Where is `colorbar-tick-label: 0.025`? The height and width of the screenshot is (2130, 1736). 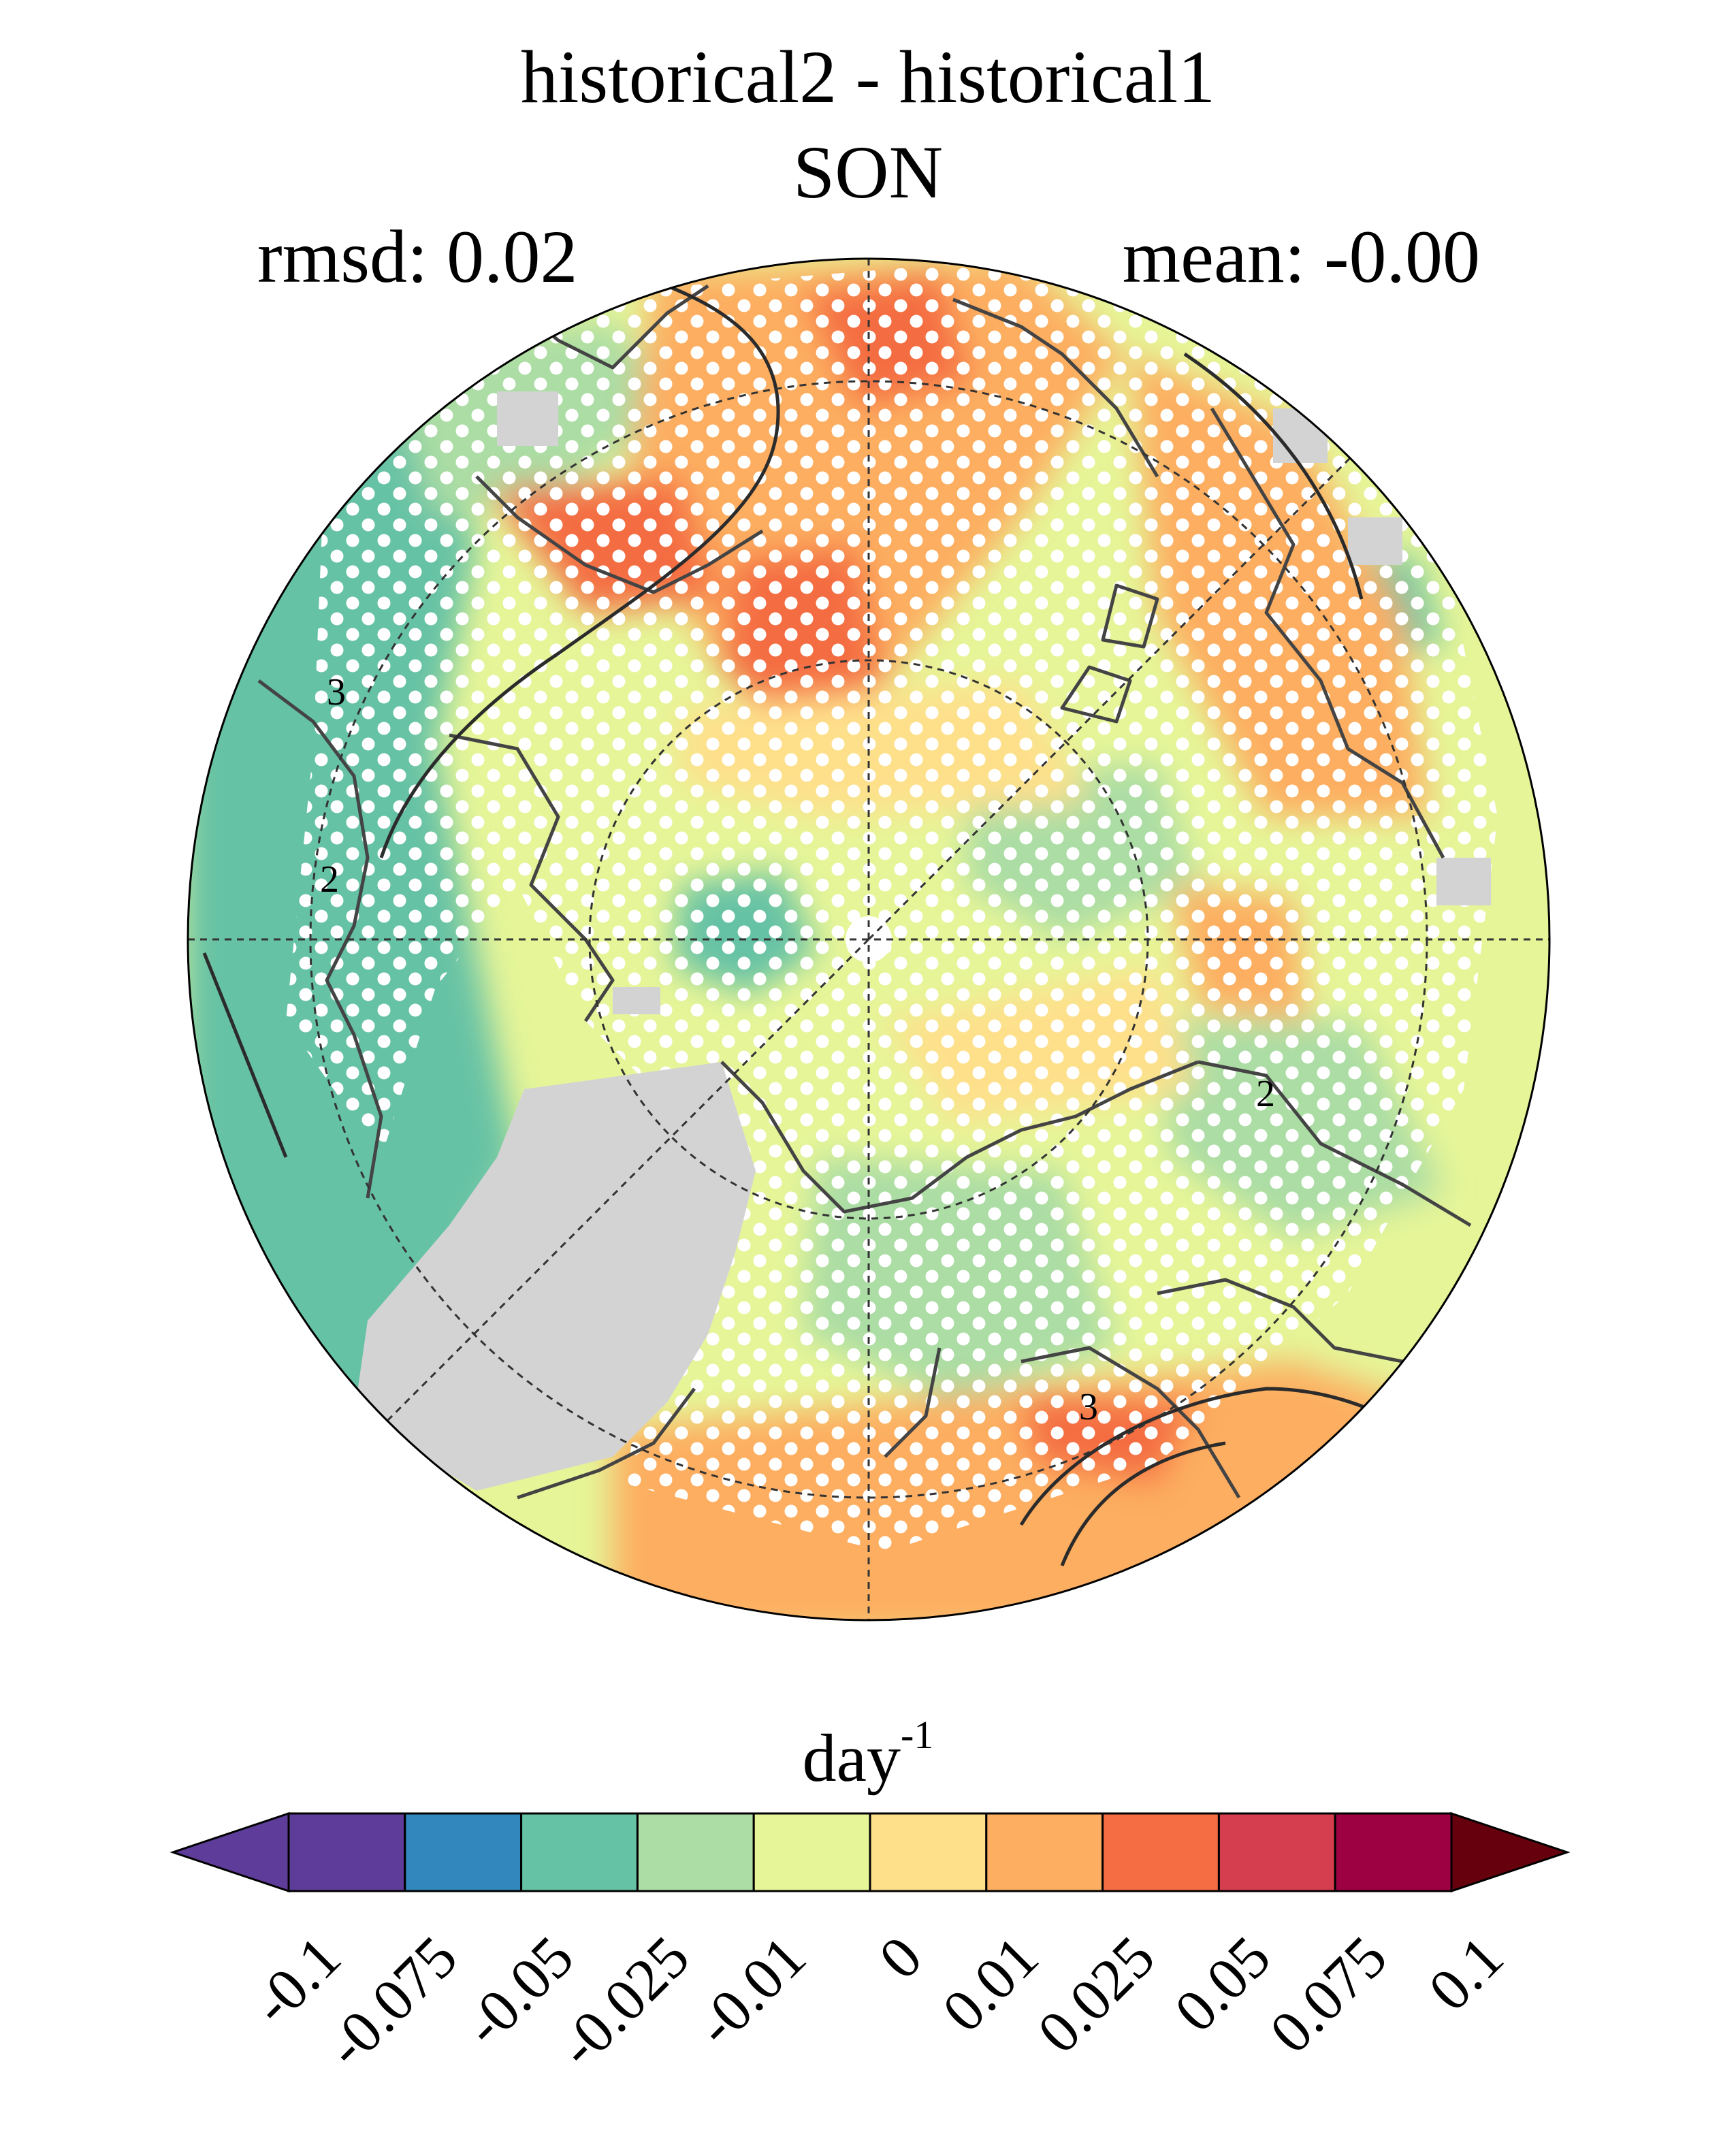 colorbar-tick-label: 0.025 is located at coordinates (1096, 1995).